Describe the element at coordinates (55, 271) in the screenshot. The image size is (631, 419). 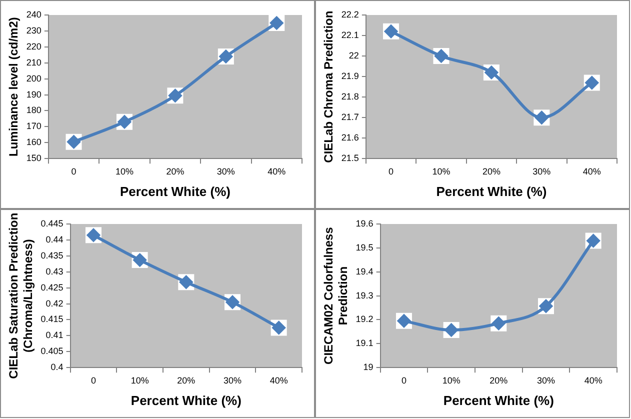
I see `y-tick-label: 0.43` at that location.